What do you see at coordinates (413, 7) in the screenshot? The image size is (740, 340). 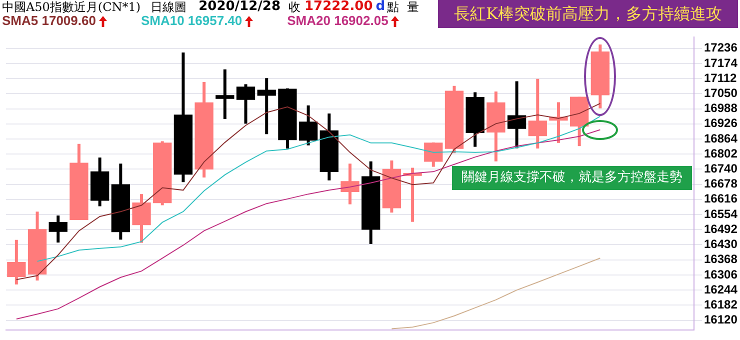 I see `text: 量` at bounding box center [413, 7].